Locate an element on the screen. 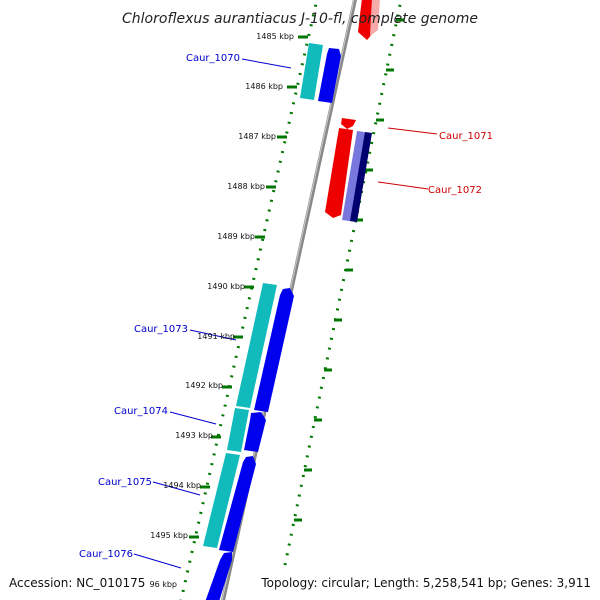 This screenshot has width=600, height=600. gene-label-caur-1070: Caur_1070 is located at coordinates (213, 58).